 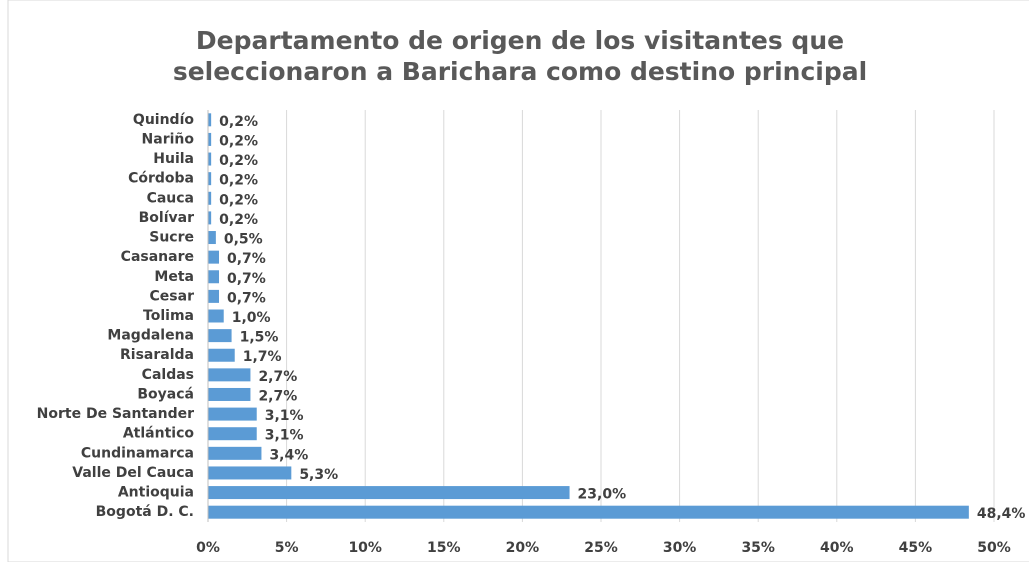 I want to click on y-tick-label: Antioquia, so click(x=156, y=493).